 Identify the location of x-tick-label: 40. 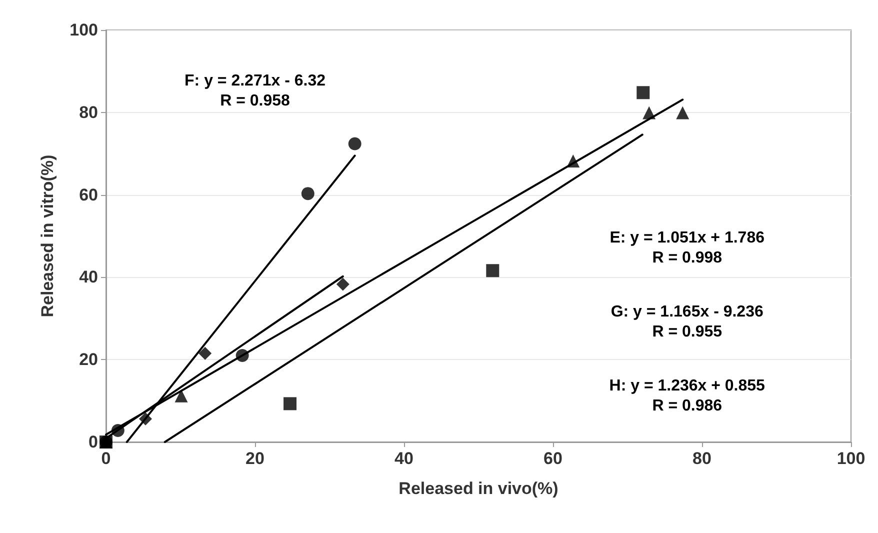
(404, 458).